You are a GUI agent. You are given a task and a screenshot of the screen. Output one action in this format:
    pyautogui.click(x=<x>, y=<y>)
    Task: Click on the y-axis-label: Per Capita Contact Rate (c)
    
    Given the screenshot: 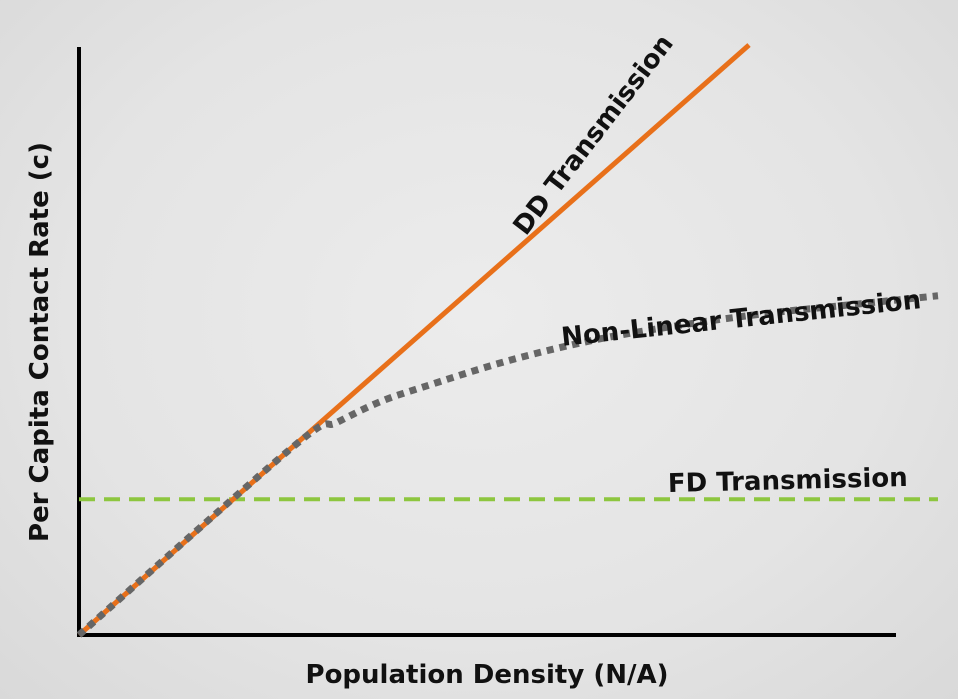 What is the action you would take?
    pyautogui.click(x=40, y=342)
    